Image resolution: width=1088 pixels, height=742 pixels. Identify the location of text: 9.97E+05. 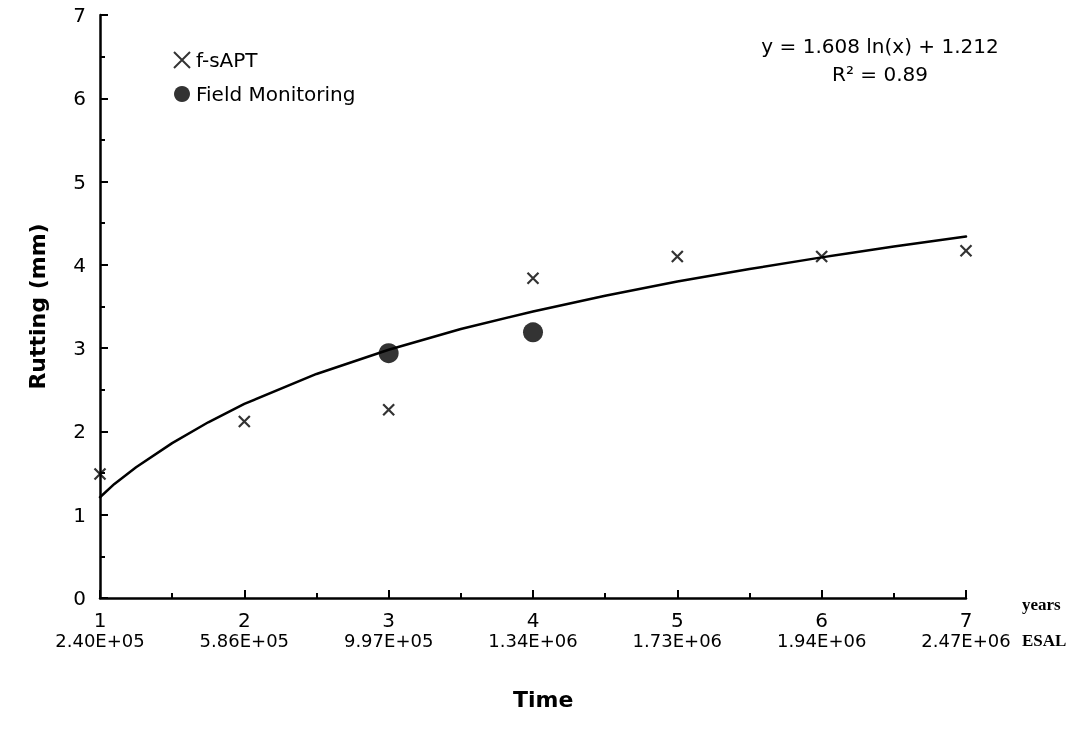
(388, 640).